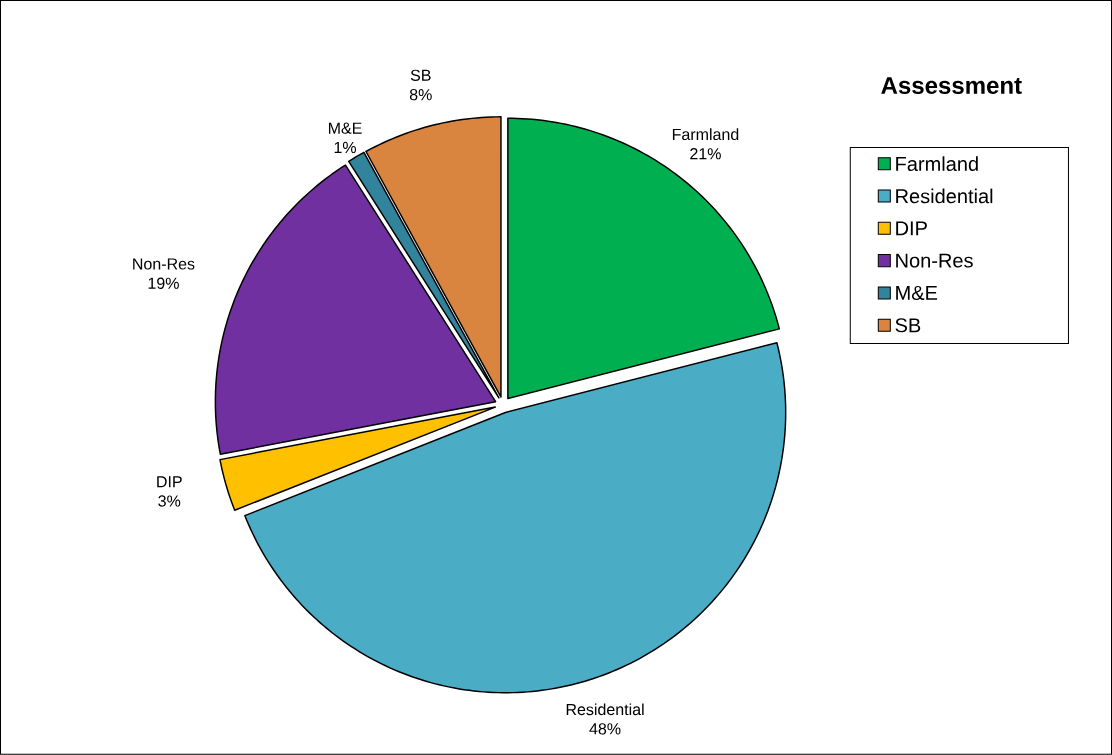 The image size is (1112, 755). Describe the element at coordinates (605, 709) in the screenshot. I see `slice-label: Residential` at that location.